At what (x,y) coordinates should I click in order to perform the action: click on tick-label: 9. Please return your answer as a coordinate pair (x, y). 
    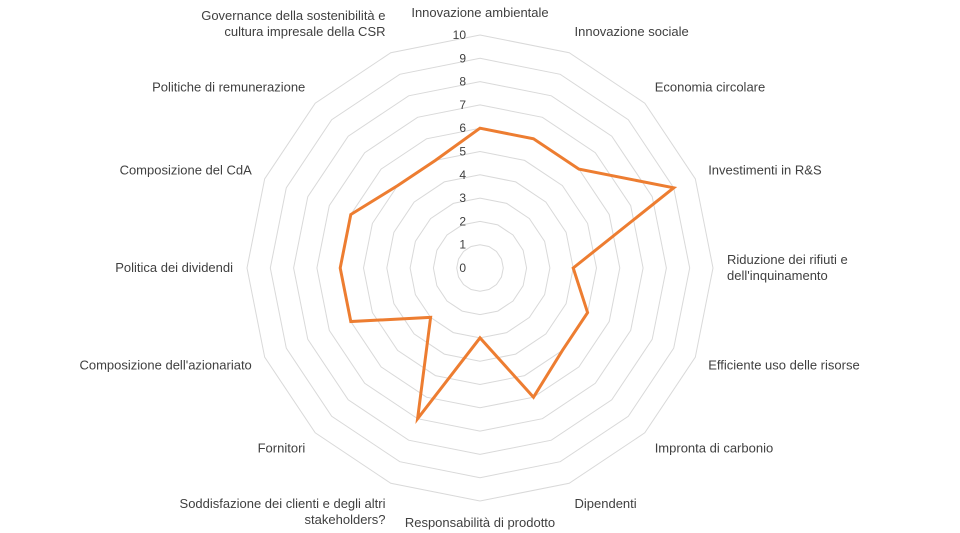
    Looking at the image, I should click on (462, 58).